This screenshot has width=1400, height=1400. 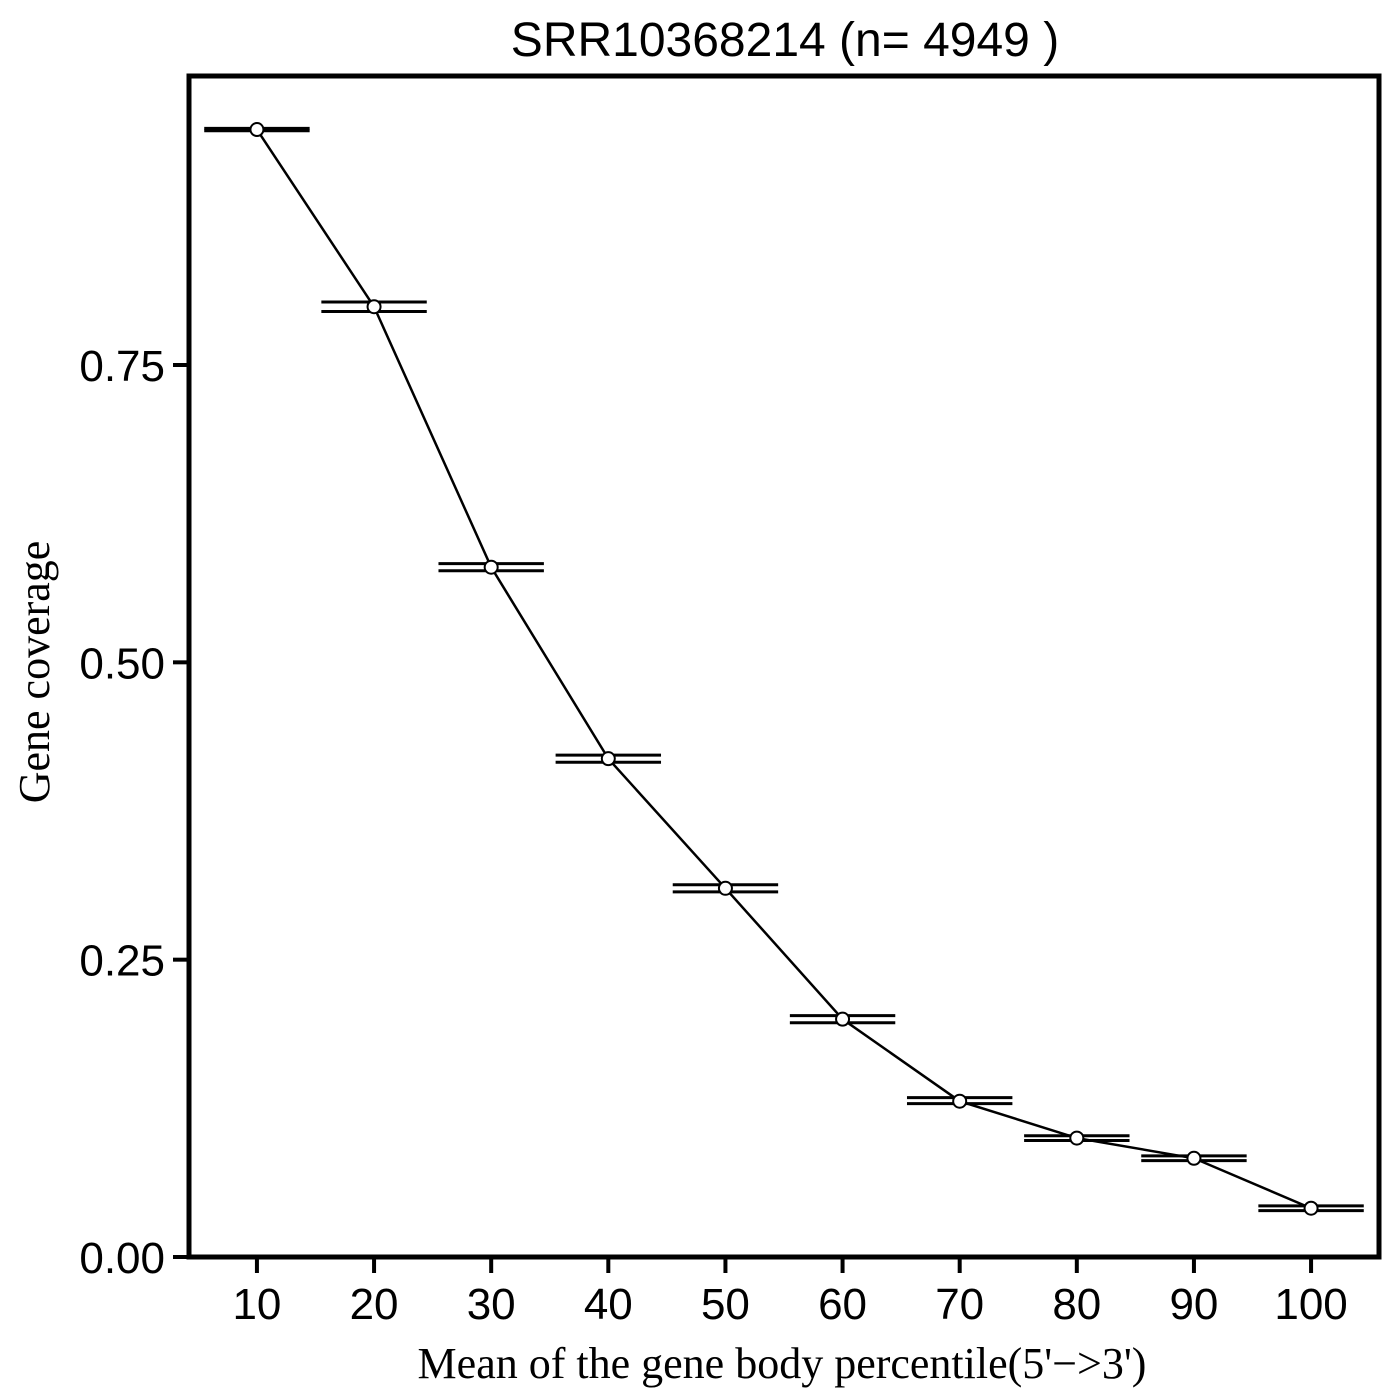 I want to click on x-tick-label: 10, so click(x=256, y=1304).